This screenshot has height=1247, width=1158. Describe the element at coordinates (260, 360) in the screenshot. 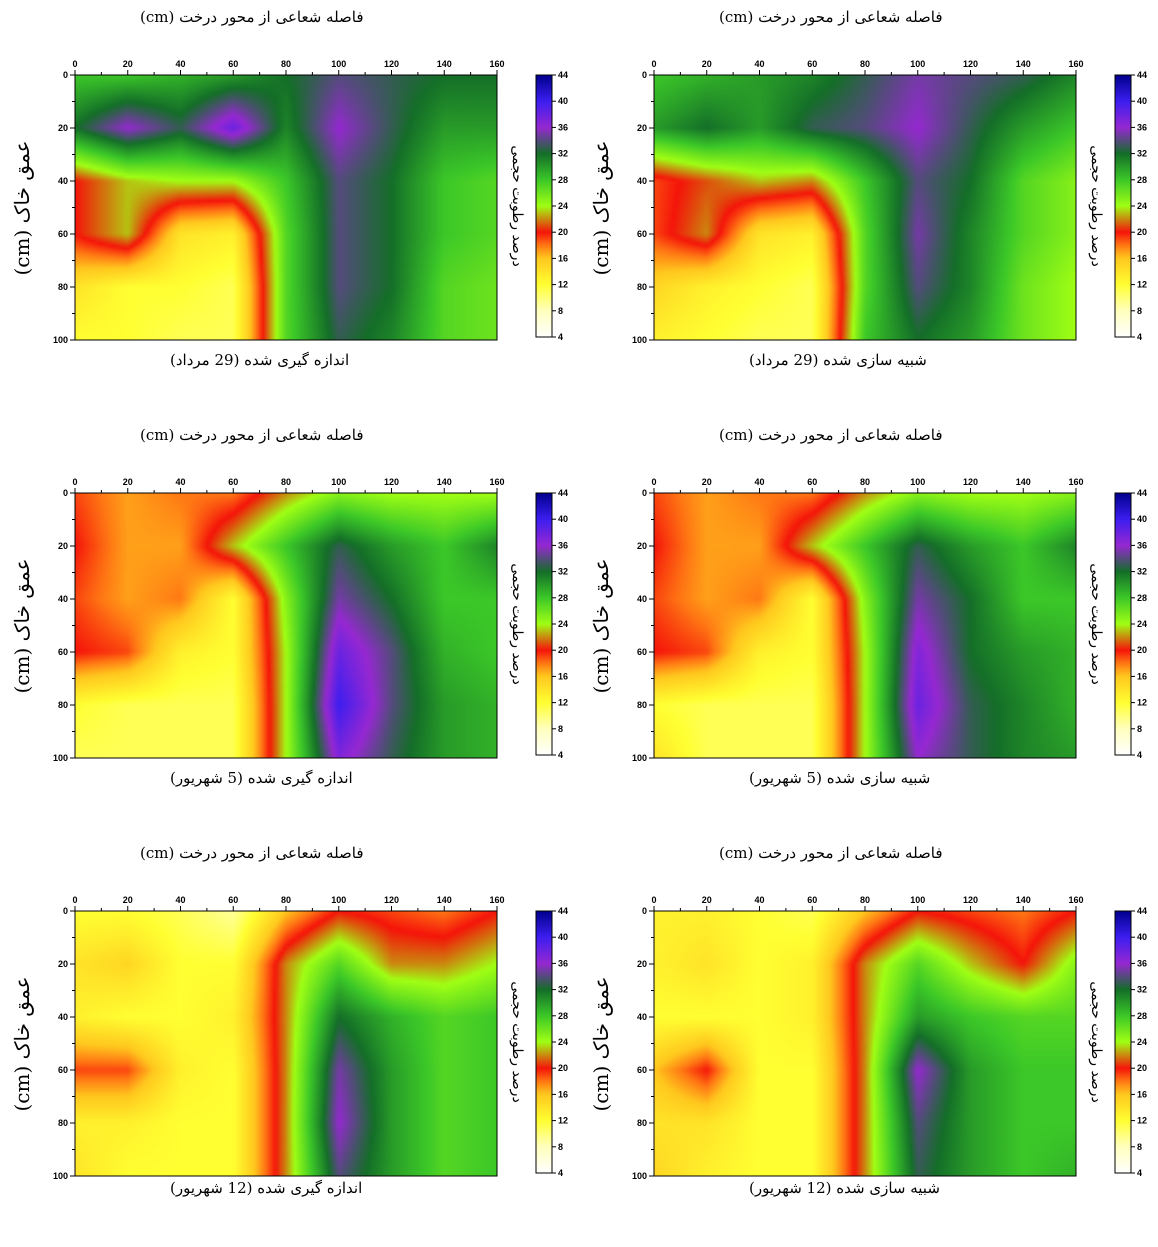

I see `panel-caption: اندازه گیری شده (29 مرداد)` at that location.